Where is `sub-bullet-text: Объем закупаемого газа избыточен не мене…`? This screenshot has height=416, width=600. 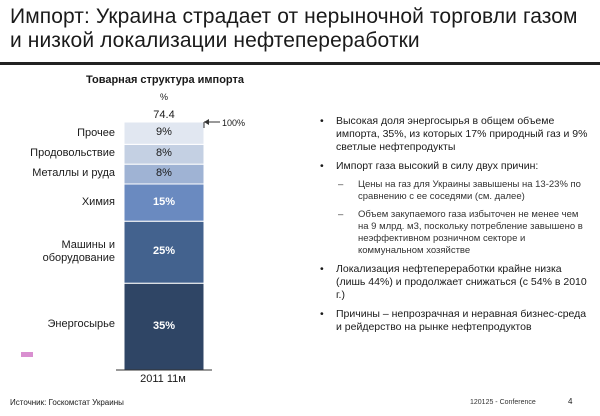
sub-bullet-text: Объем закупаемого газа избыточен не мене… is located at coordinates (470, 232).